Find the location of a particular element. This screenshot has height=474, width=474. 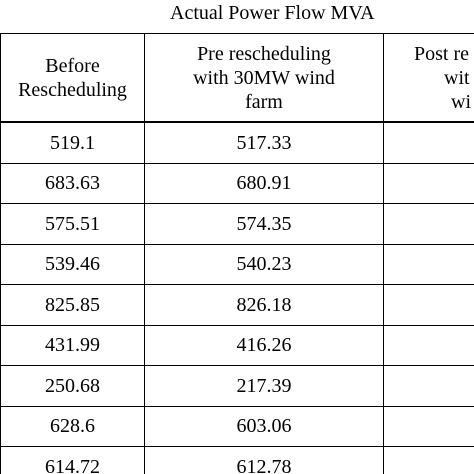

cell-pre: 517.33 is located at coordinates (264, 143).